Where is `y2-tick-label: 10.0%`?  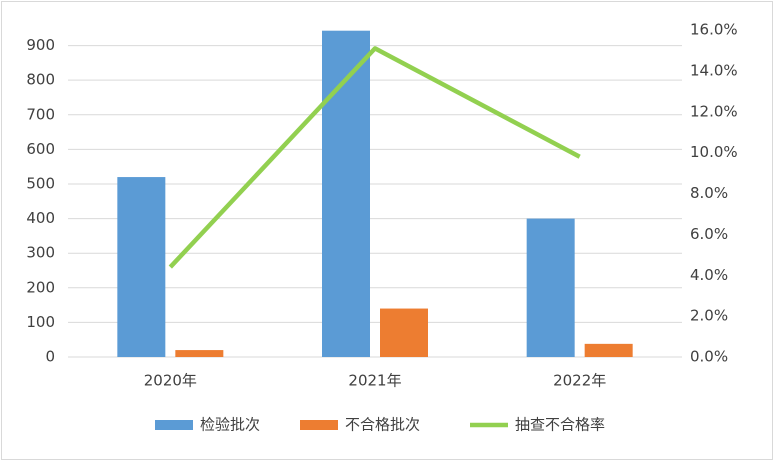 y2-tick-label: 10.0% is located at coordinates (714, 152).